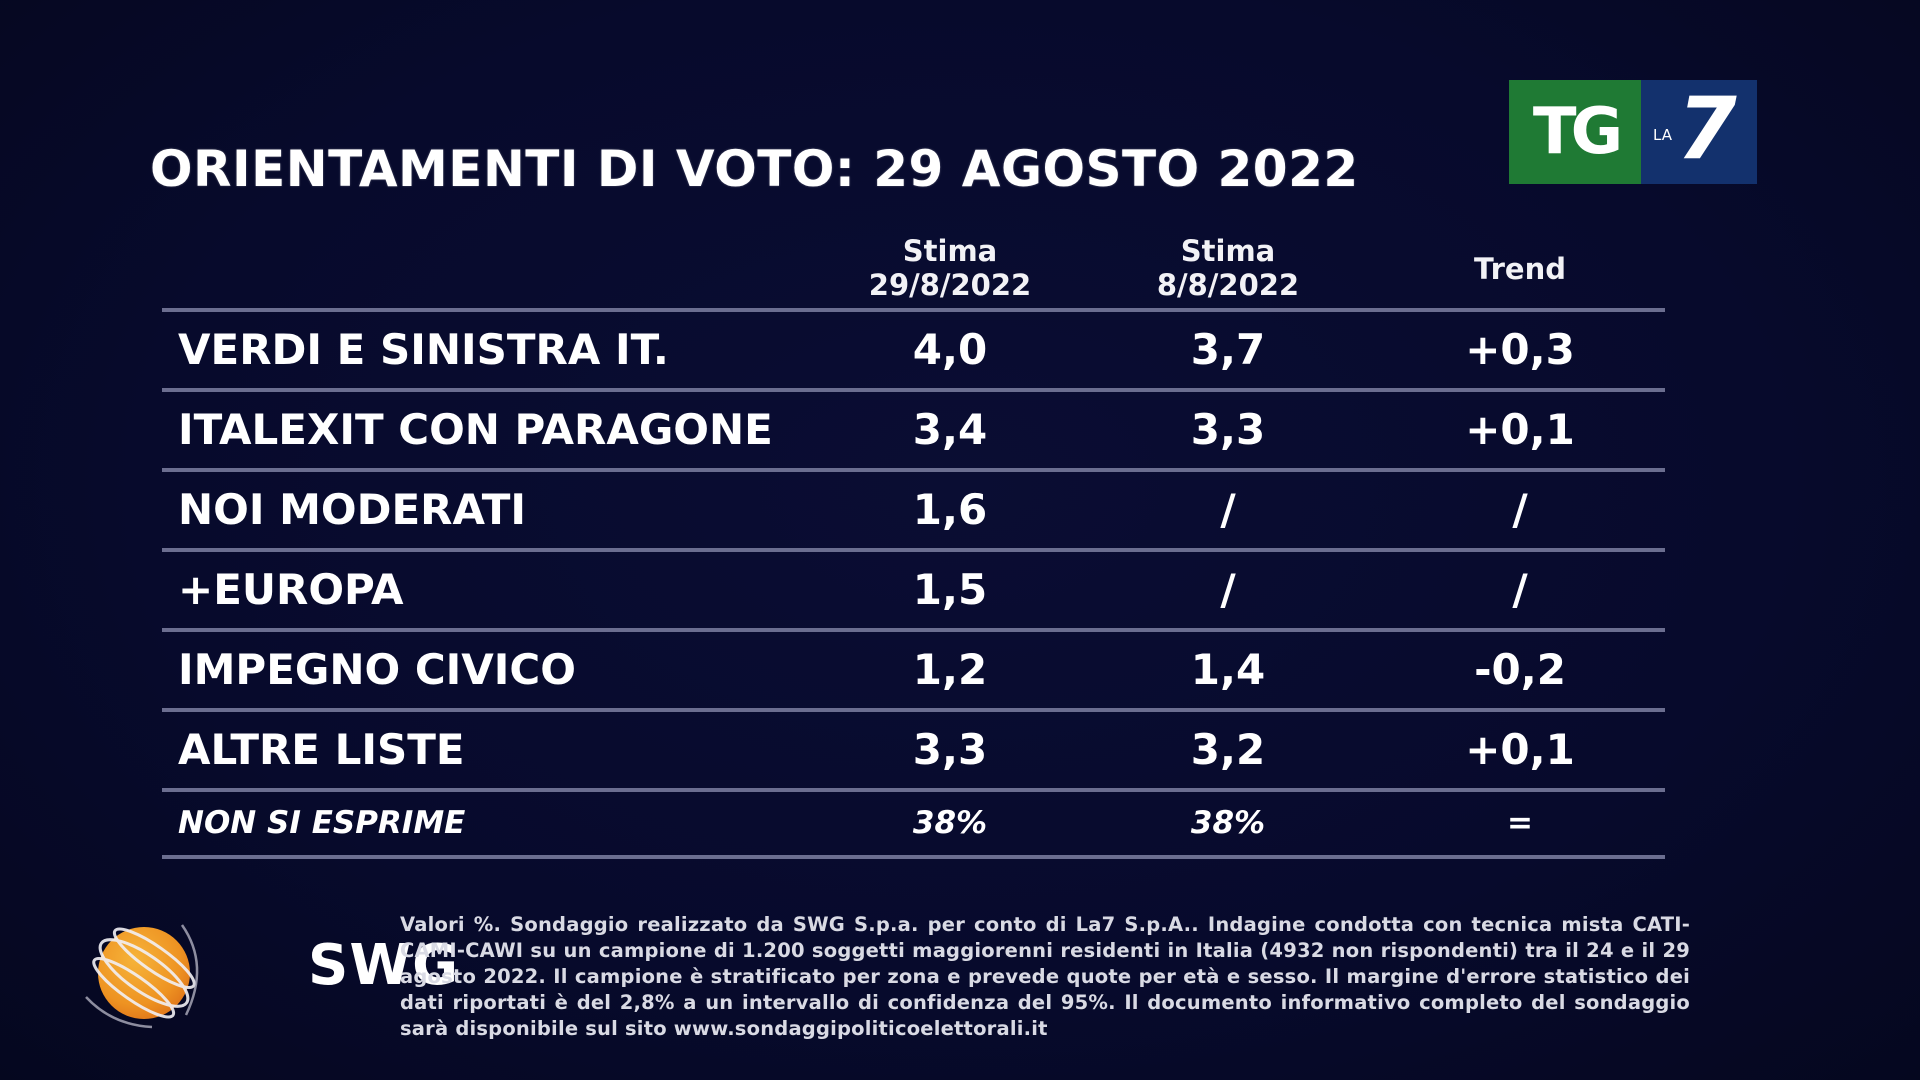 The image size is (1920, 1080). What do you see at coordinates (423, 349) in the screenshot?
I see `party-name: VERDI E SINISTRA IT.` at bounding box center [423, 349].